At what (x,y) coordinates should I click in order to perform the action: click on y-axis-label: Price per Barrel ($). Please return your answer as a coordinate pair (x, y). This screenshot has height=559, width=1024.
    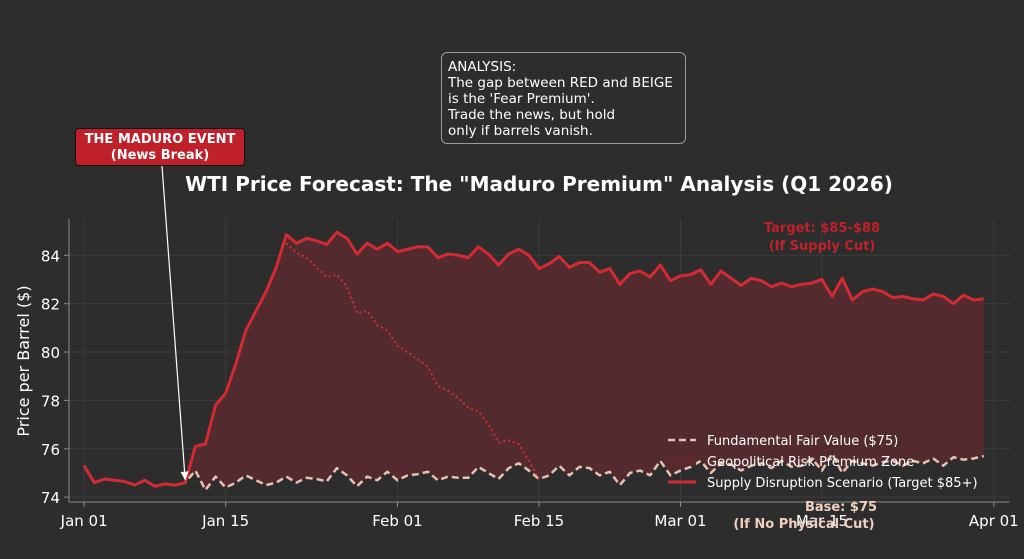
    Looking at the image, I should click on (23, 360).